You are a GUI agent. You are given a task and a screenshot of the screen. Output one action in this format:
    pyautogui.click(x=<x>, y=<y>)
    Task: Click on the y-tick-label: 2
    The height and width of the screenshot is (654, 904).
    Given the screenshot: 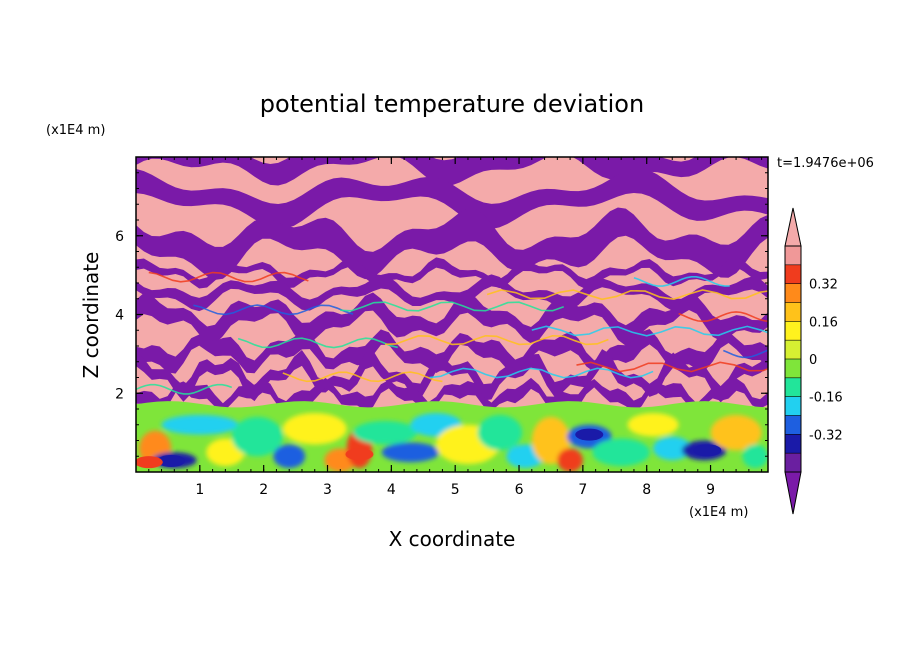 What is the action you would take?
    pyautogui.click(x=119, y=394)
    